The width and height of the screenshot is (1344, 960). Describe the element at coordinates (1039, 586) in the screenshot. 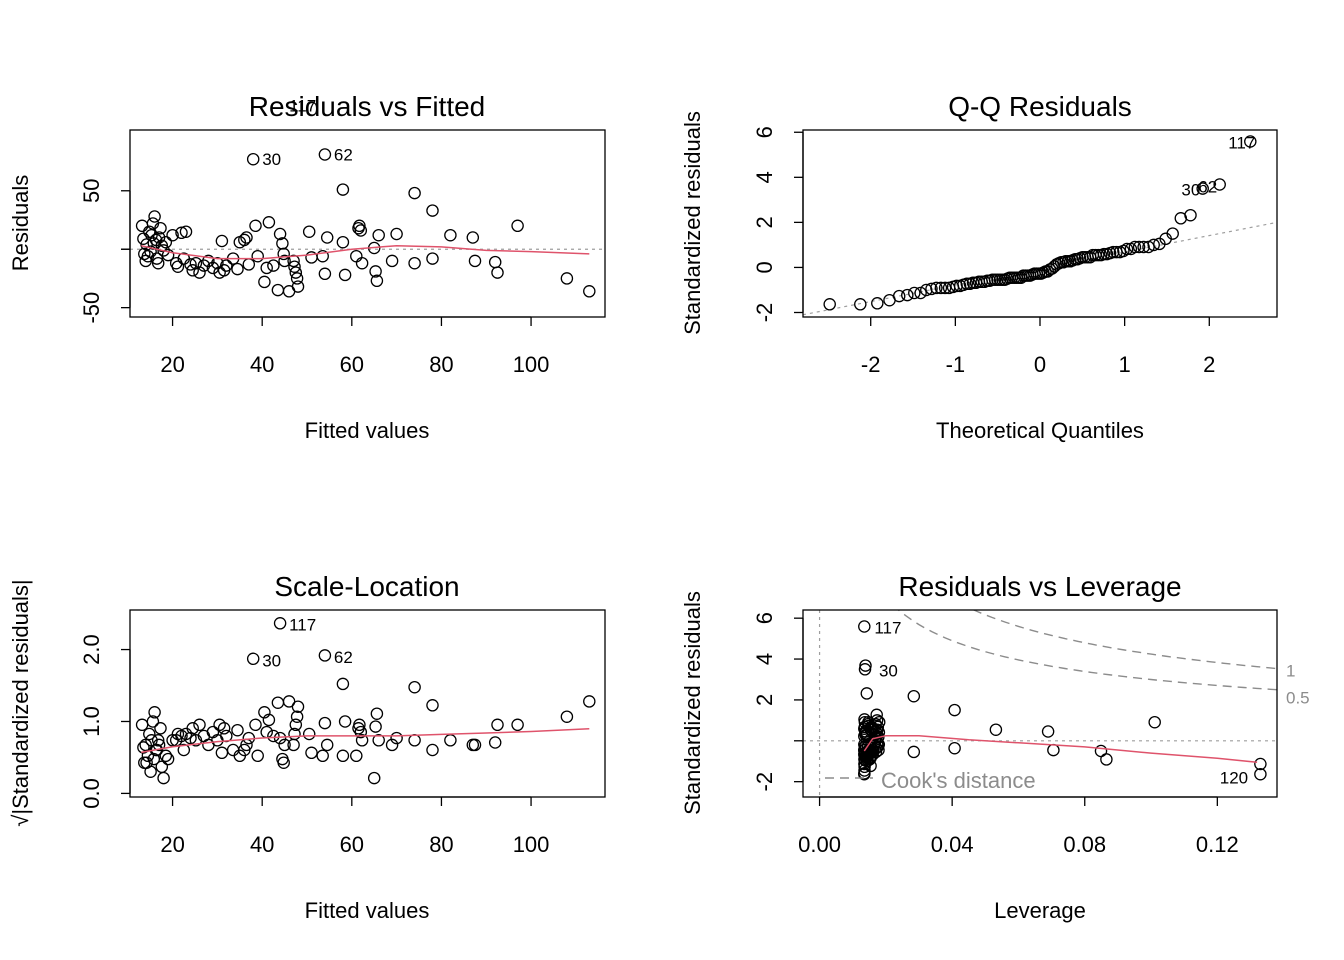

I see `panel-title: Residuals vs Leverage` at that location.